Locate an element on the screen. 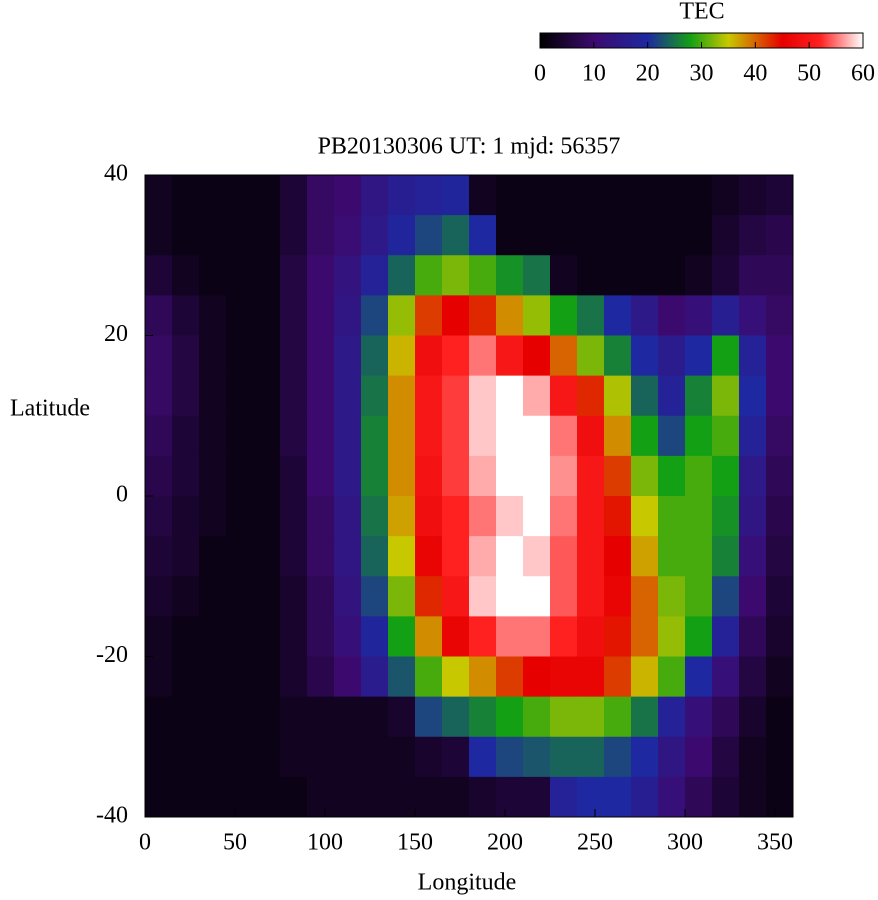 Image resolution: width=878 pixels, height=900 pixels. colorbar-tick-label: 60 is located at coordinates (863, 74).